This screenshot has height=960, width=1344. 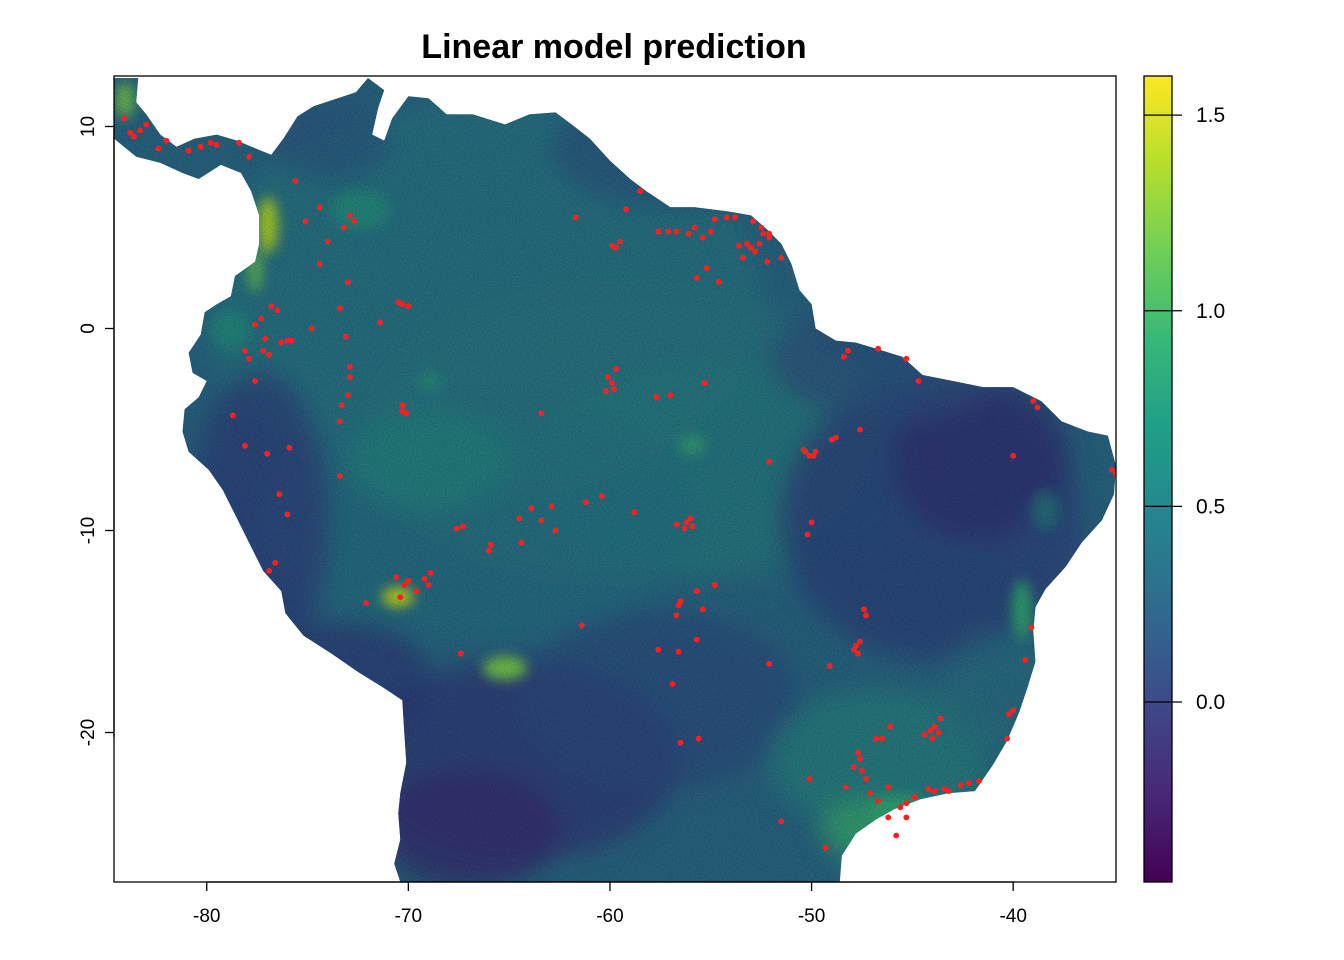 I want to click on color-legend: 1.5 1.0 0.5 0.0, so click(x=1184, y=479).